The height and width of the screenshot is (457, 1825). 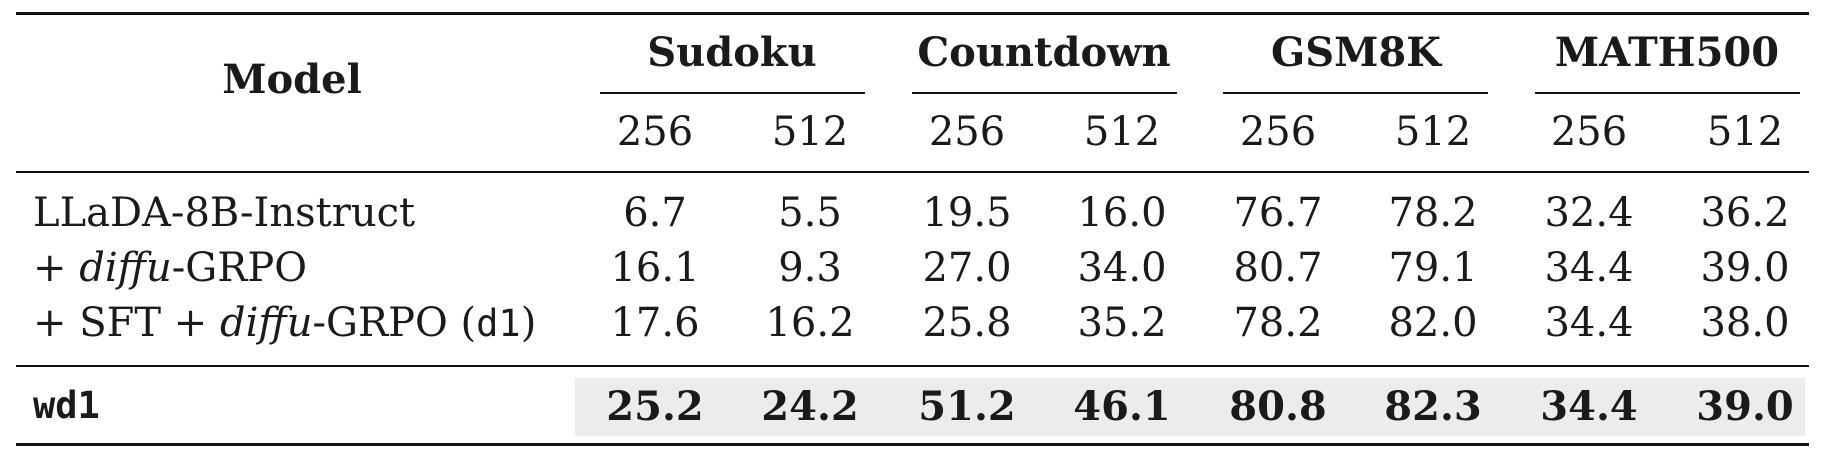 I want to click on mid-rule, so click(x=912, y=366).